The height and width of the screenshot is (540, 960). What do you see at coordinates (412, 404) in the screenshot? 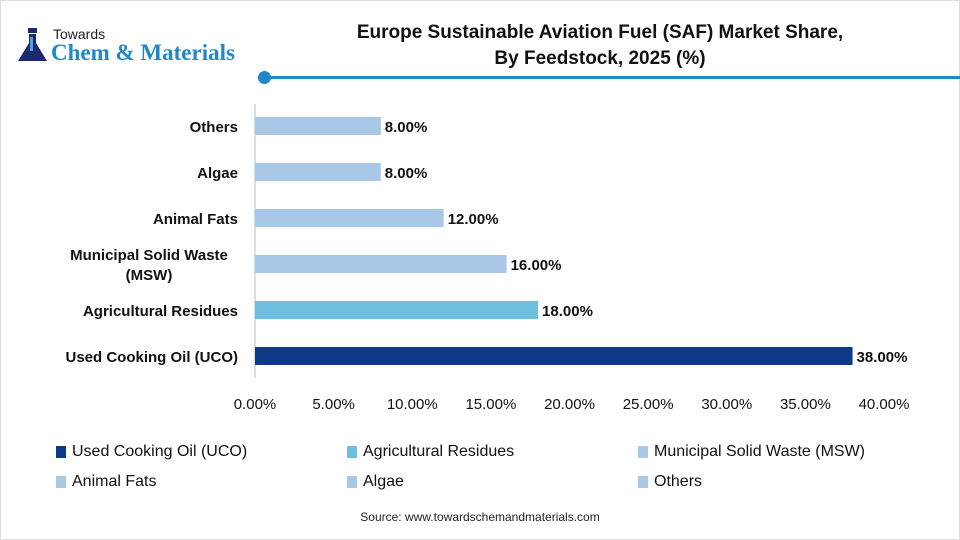
I see `x-tick-label: 10.00%` at bounding box center [412, 404].